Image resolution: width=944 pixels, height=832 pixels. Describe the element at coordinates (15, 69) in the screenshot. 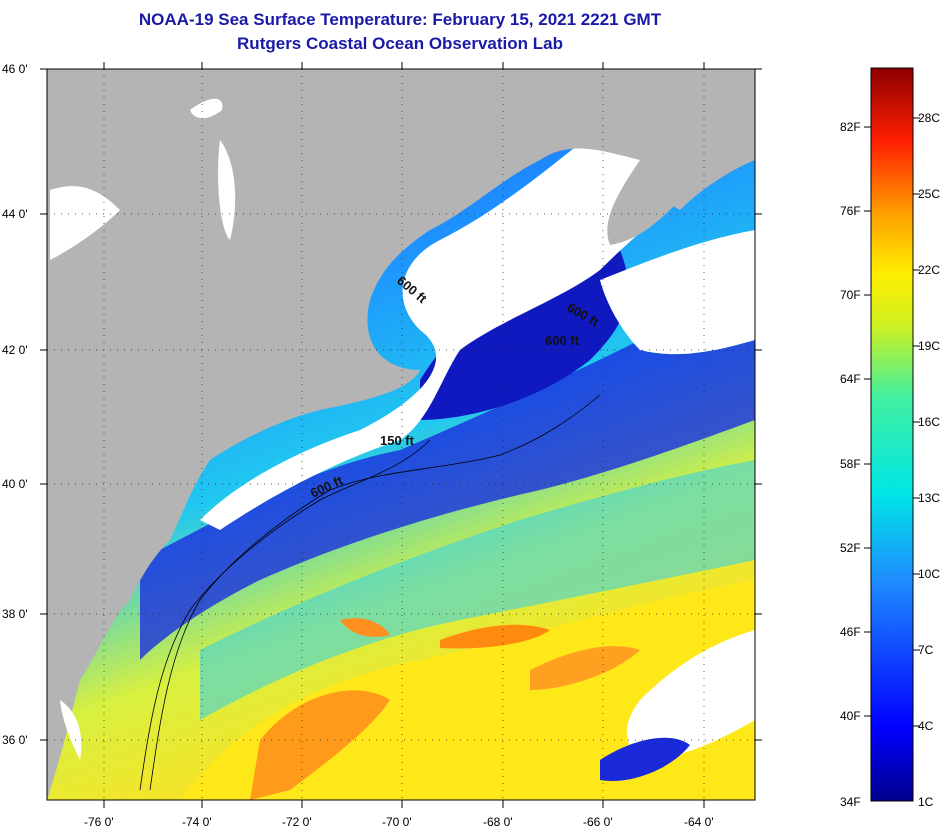

I see `lat-label: 46 0'` at that location.